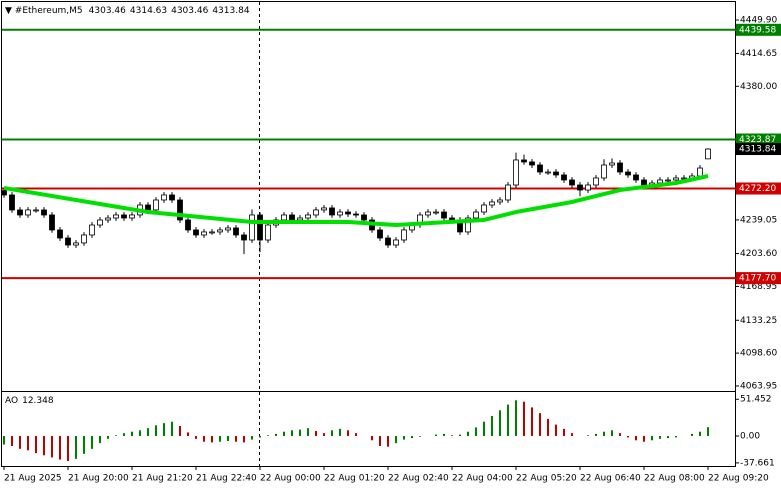 Image resolution: width=781 pixels, height=489 pixels. What do you see at coordinates (610, 479) in the screenshot?
I see `x-tick-label: 22 Aug 06:40` at bounding box center [610, 479].